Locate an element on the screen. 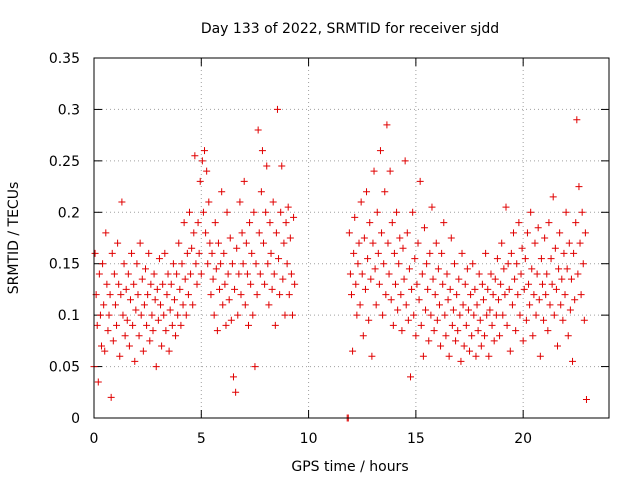 The height and width of the screenshot is (480, 640). y-tick-label: 0.1 is located at coordinates (69, 316).